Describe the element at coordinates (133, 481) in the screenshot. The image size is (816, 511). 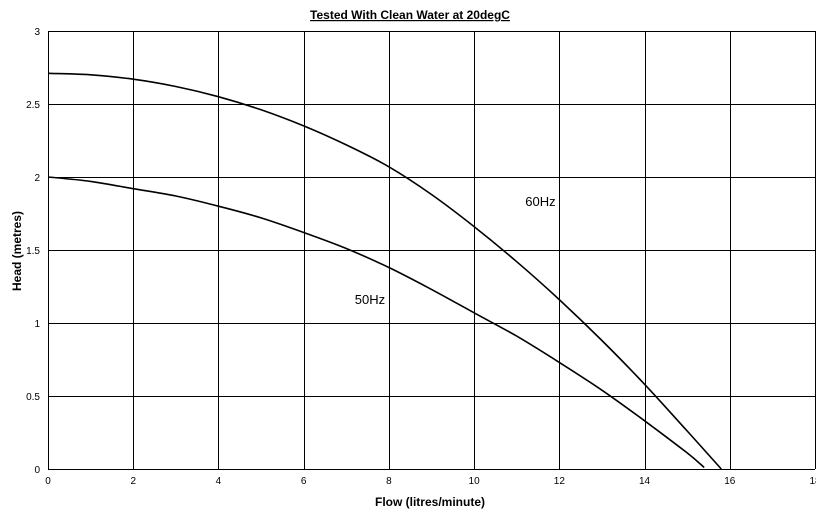
I see `x-tick-label: 2` at that location.